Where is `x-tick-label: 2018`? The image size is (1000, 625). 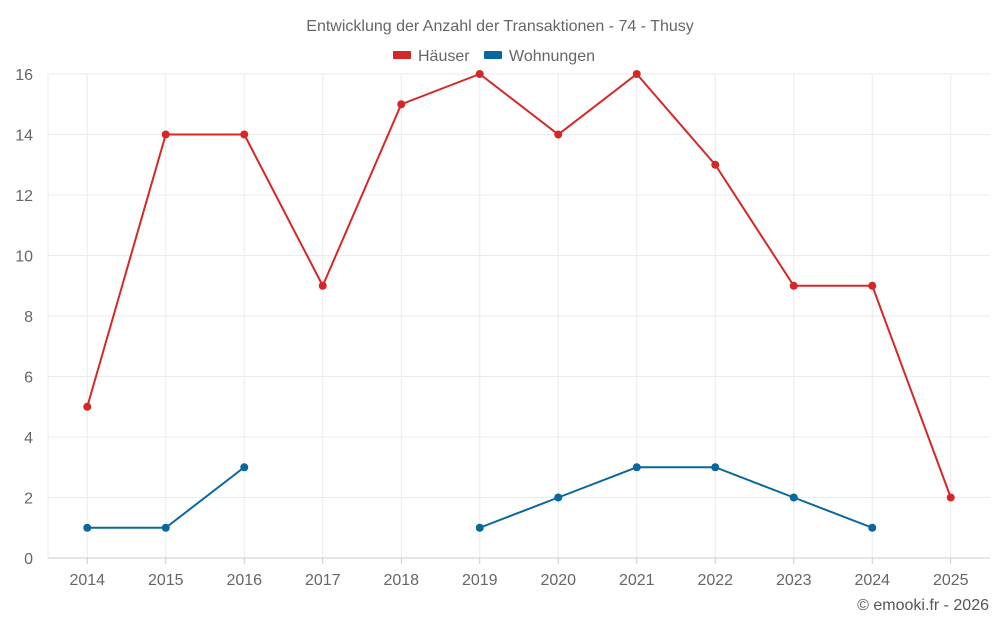 x-tick-label: 2018 is located at coordinates (401, 580).